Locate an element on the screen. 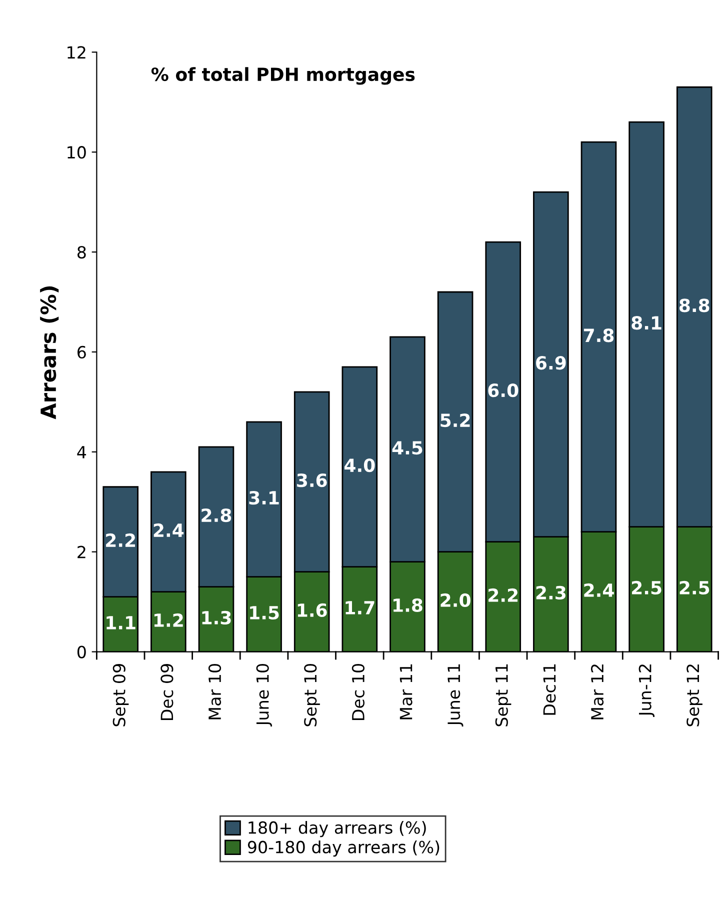  data-label: 1.6 is located at coordinates (312, 610).